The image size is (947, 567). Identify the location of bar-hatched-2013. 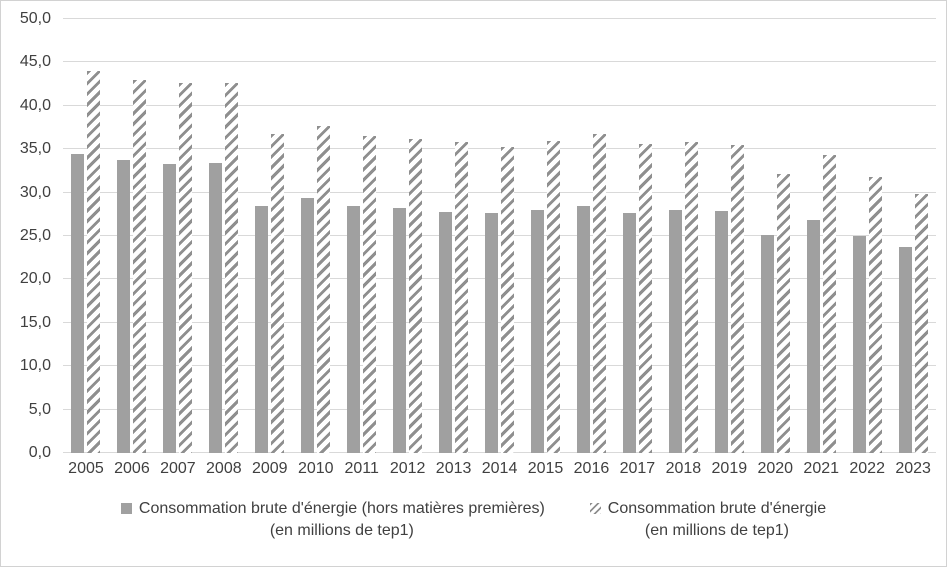
(462, 297).